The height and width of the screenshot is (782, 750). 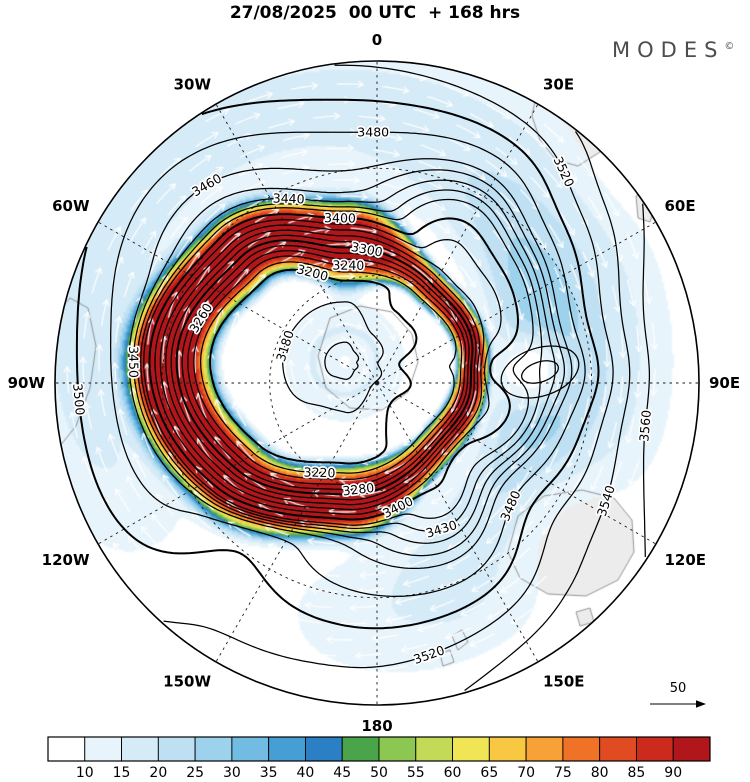 What do you see at coordinates (510, 505) in the screenshot?
I see `contour-label: 3480` at bounding box center [510, 505].